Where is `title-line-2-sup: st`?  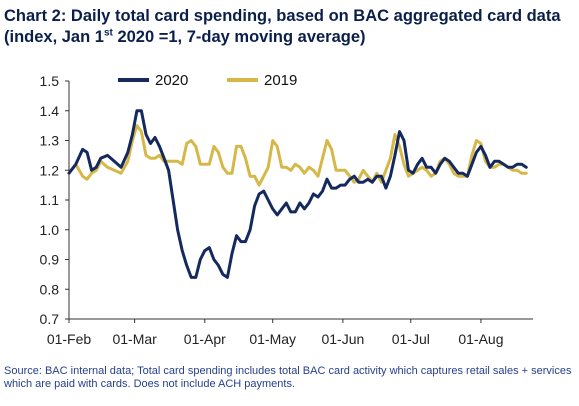 title-line-2-sup: st is located at coordinates (108, 33).